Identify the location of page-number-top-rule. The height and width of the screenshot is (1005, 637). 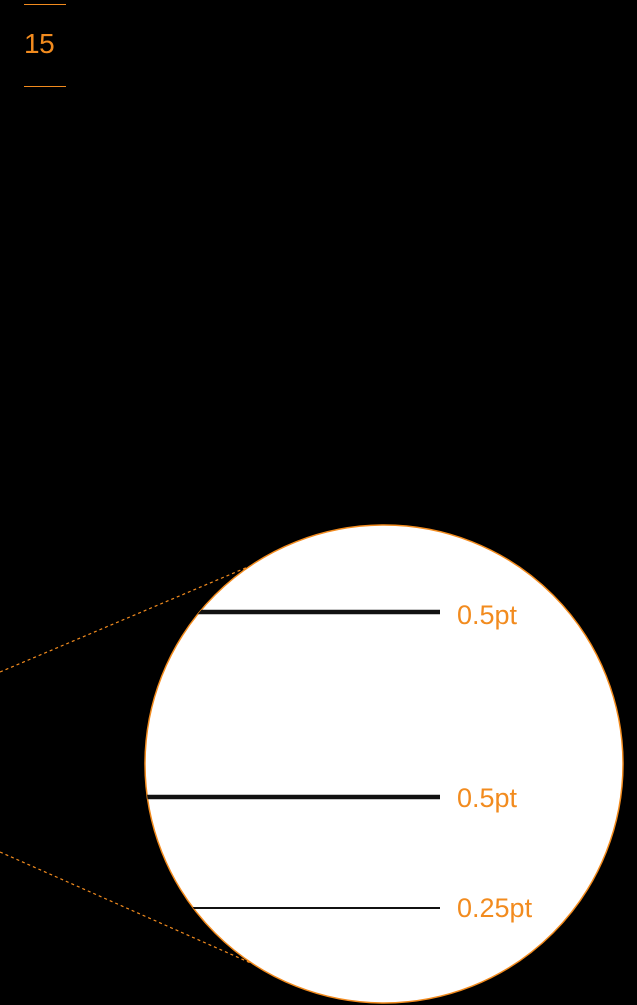
(45, 4).